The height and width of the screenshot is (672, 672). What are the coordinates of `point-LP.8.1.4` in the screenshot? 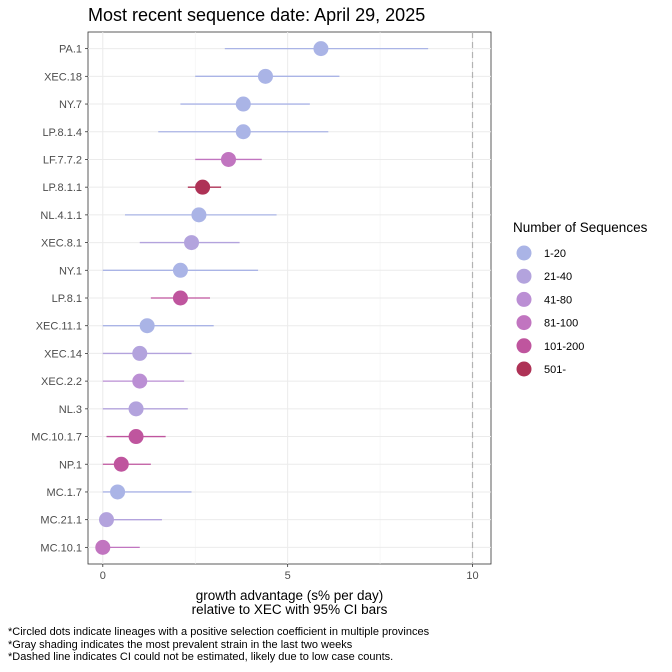 It's located at (243, 132).